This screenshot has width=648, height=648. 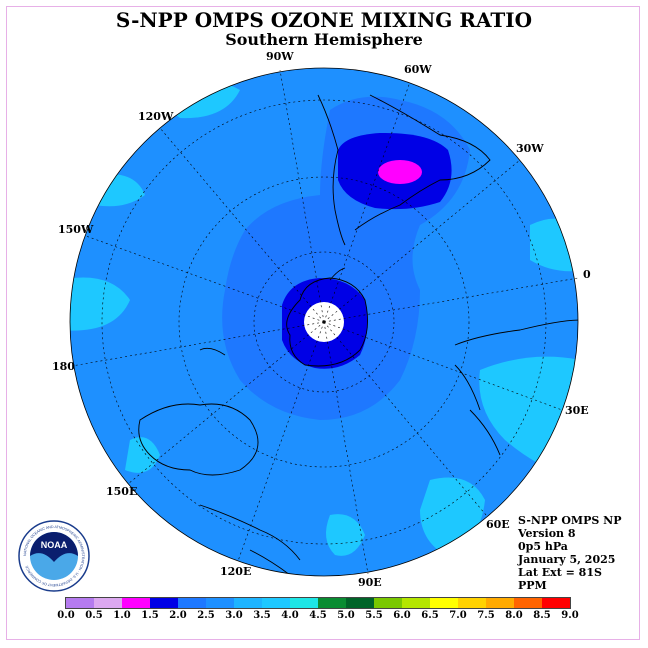 I want to click on colorbar-tick-label: 5.0, so click(x=346, y=615).